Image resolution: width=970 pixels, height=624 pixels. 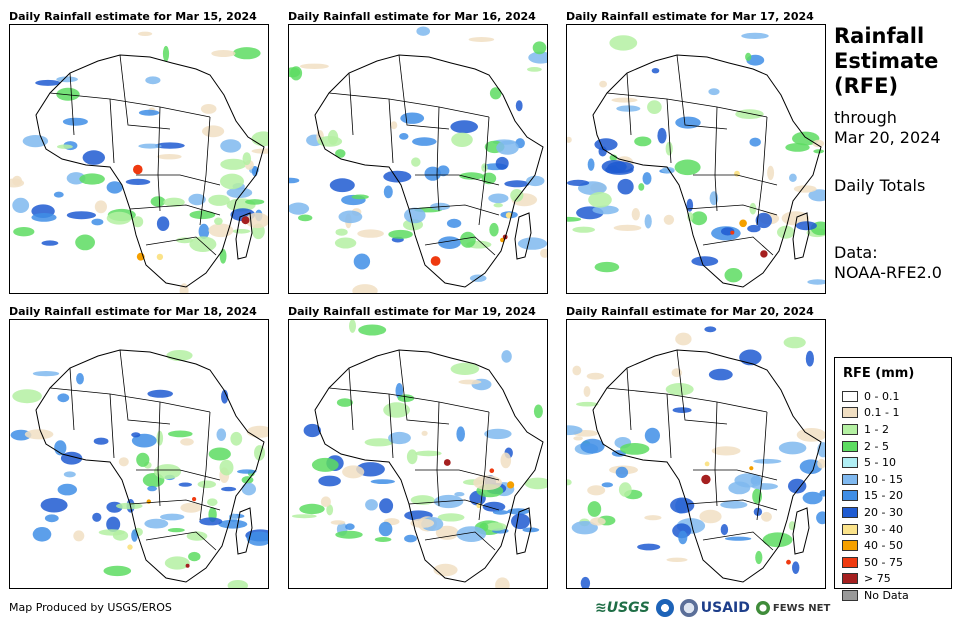 What do you see at coordinates (883, 562) in the screenshot?
I see `legend-label: 50 - 75` at bounding box center [883, 562].